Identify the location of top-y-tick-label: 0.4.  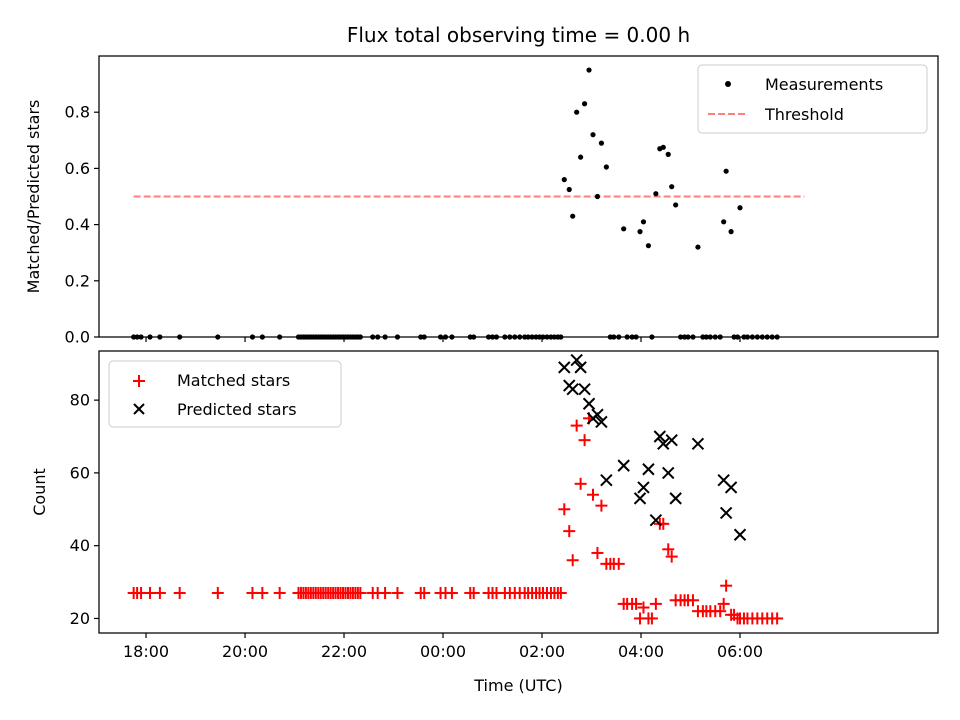
(77, 224).